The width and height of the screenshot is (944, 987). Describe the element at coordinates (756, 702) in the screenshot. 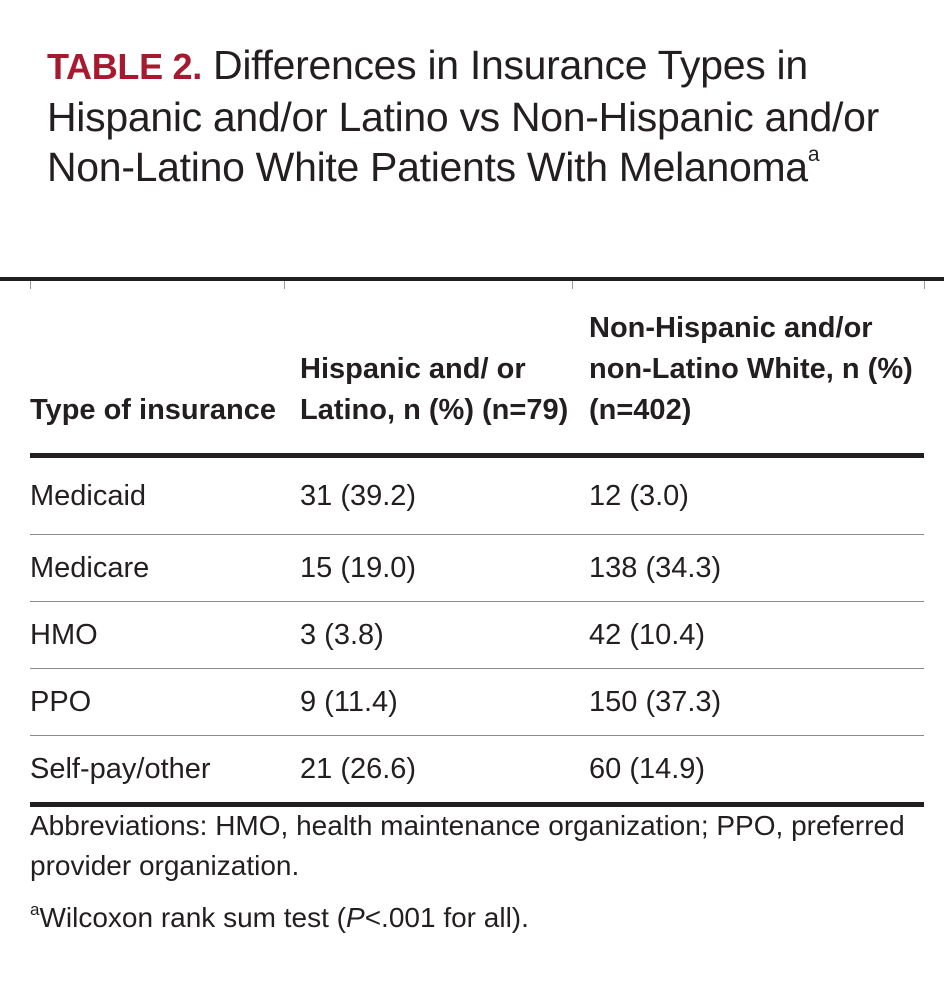

I see `cell-non-hispanic-white: 150 (37.3)` at that location.